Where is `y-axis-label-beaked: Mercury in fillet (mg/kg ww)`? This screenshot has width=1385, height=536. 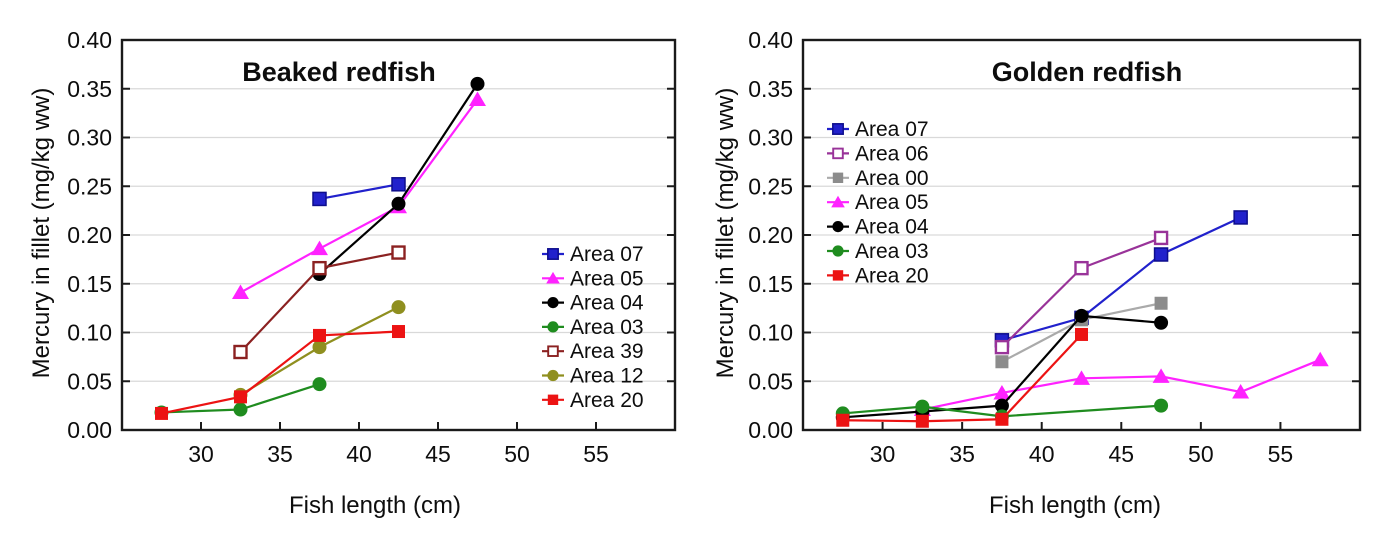 y-axis-label-beaked: Mercury in fillet (mg/kg ww) is located at coordinates (41, 233).